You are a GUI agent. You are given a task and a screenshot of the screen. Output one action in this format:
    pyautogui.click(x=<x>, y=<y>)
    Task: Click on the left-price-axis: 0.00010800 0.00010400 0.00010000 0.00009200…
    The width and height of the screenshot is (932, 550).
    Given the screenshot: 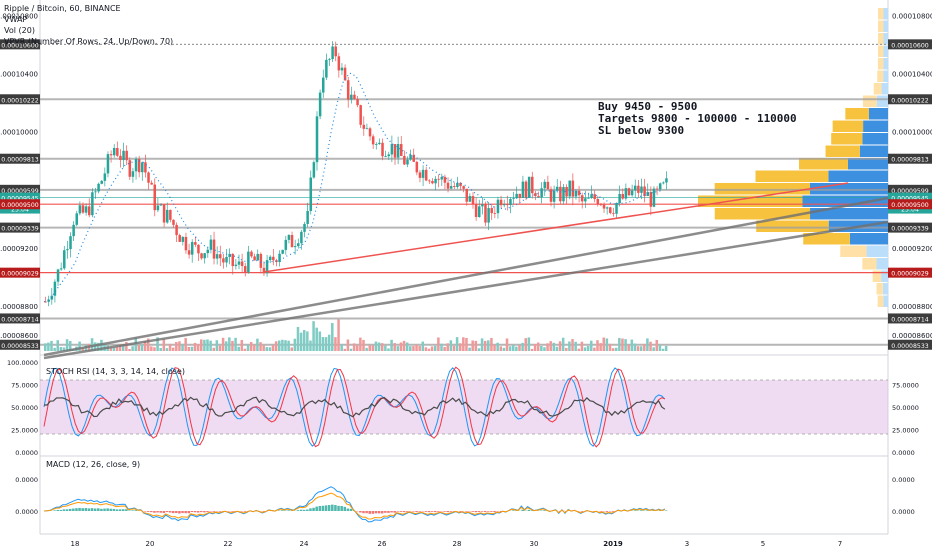 What is the action you would take?
    pyautogui.click(x=20, y=264)
    